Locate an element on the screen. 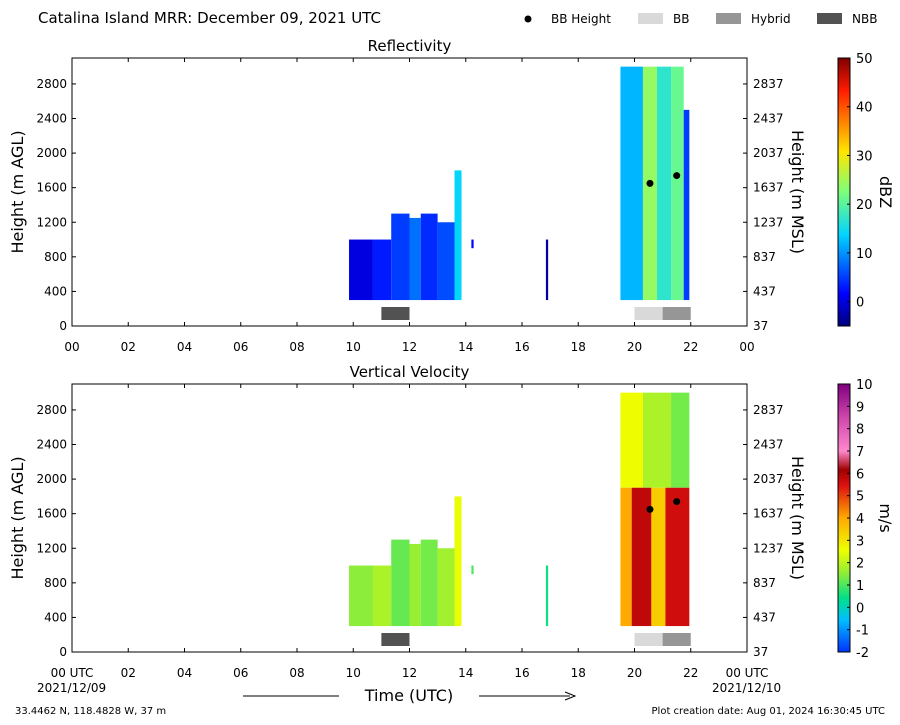 This screenshot has width=900, height=725. velocity-colorbar-tick-label: -1 is located at coordinates (862, 631).